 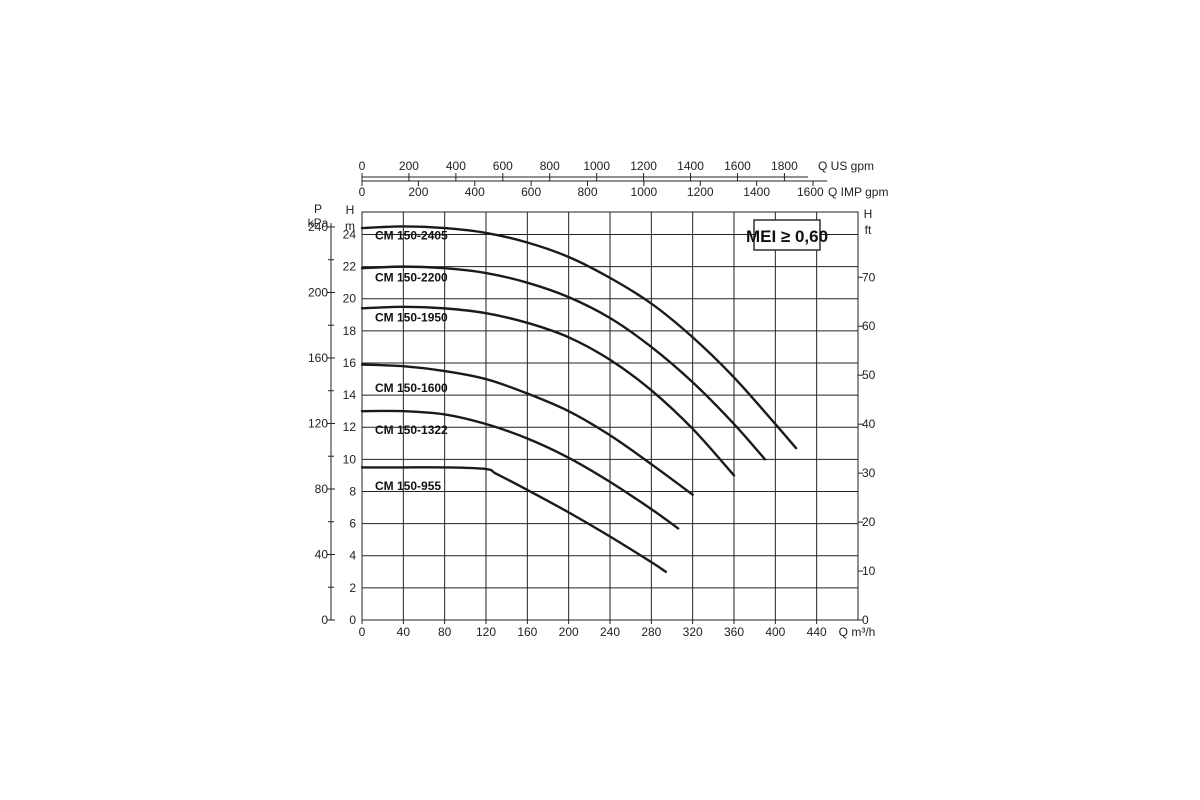 What do you see at coordinates (350, 226) in the screenshot?
I see `h-m-axis-unit: m` at bounding box center [350, 226].